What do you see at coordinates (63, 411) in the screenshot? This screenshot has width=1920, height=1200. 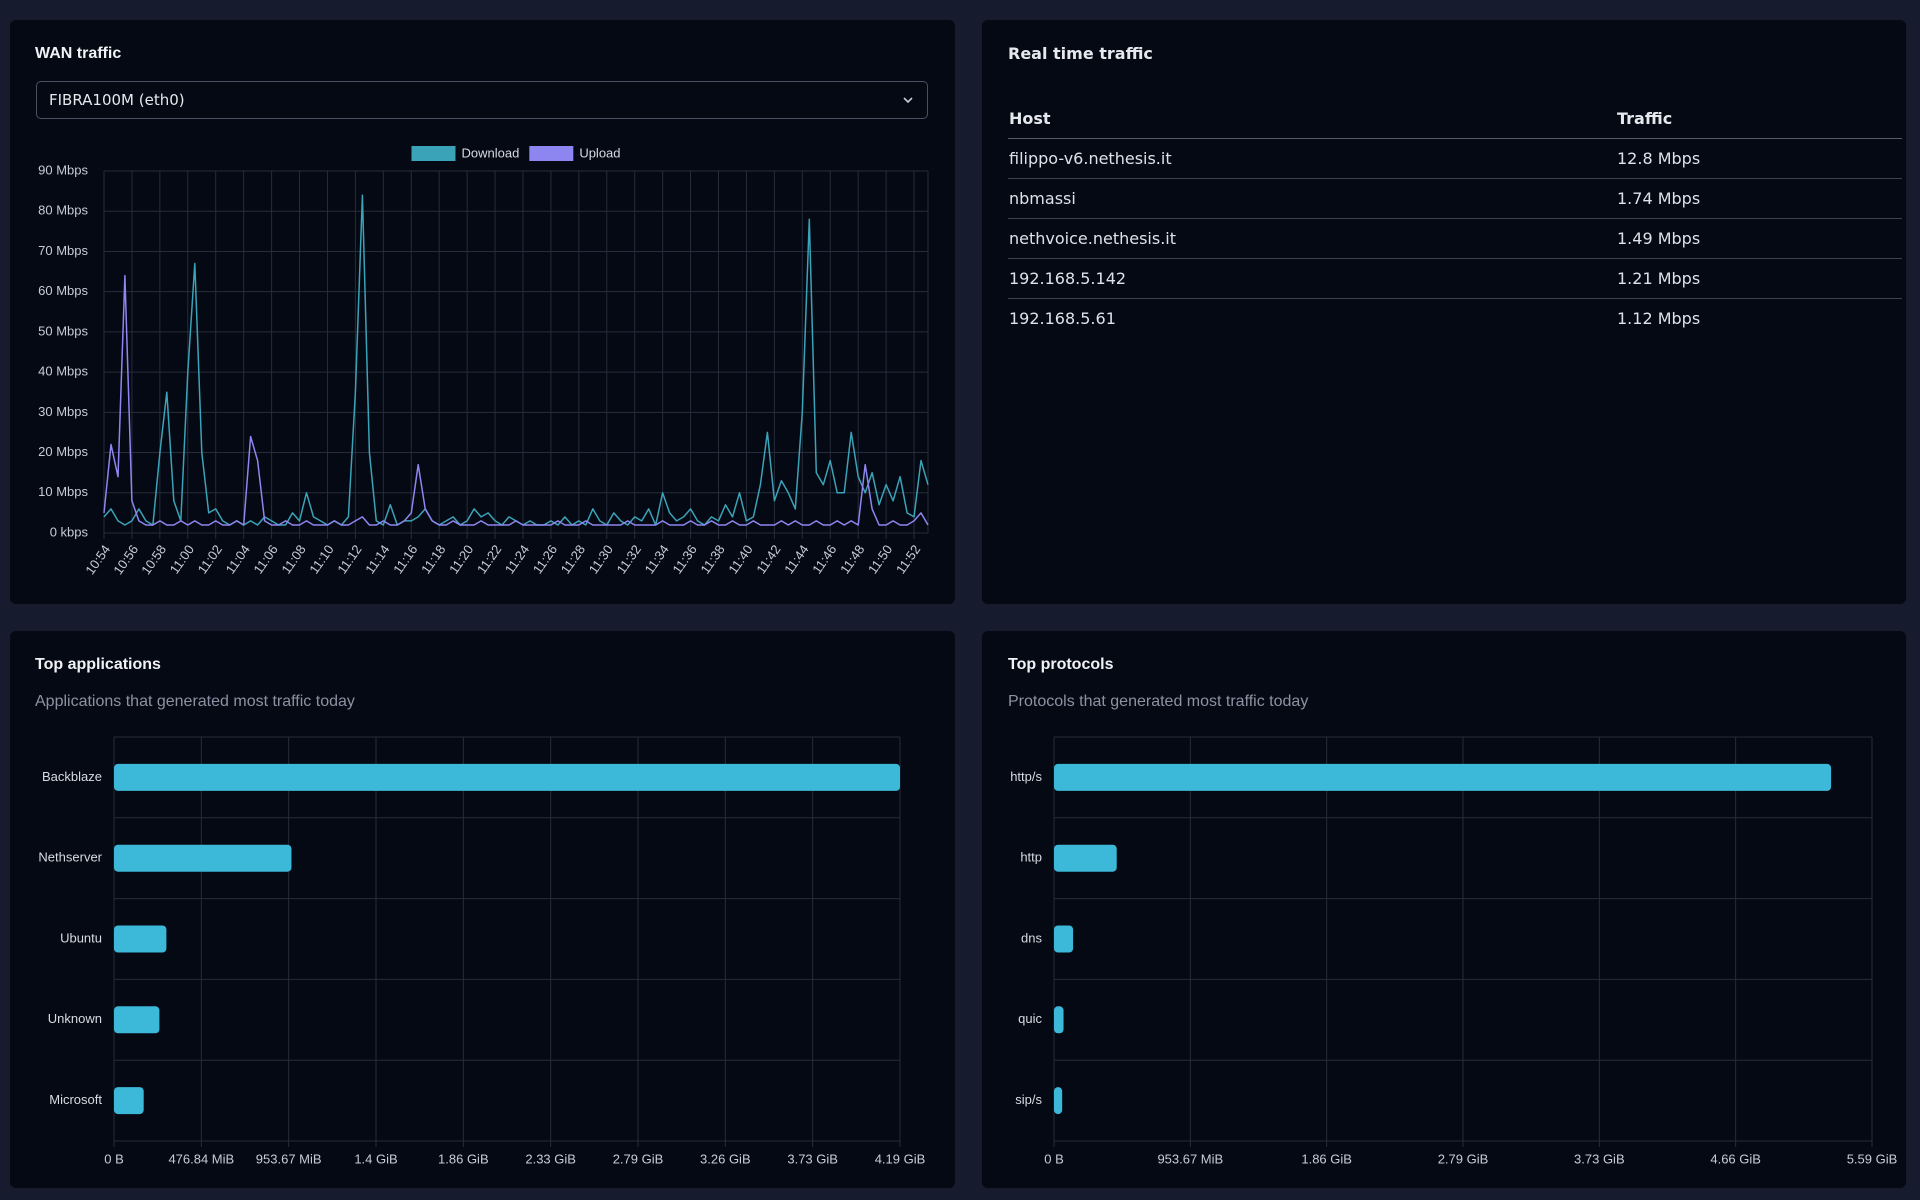 I see `y-tick-label: 30 Mbps` at bounding box center [63, 411].